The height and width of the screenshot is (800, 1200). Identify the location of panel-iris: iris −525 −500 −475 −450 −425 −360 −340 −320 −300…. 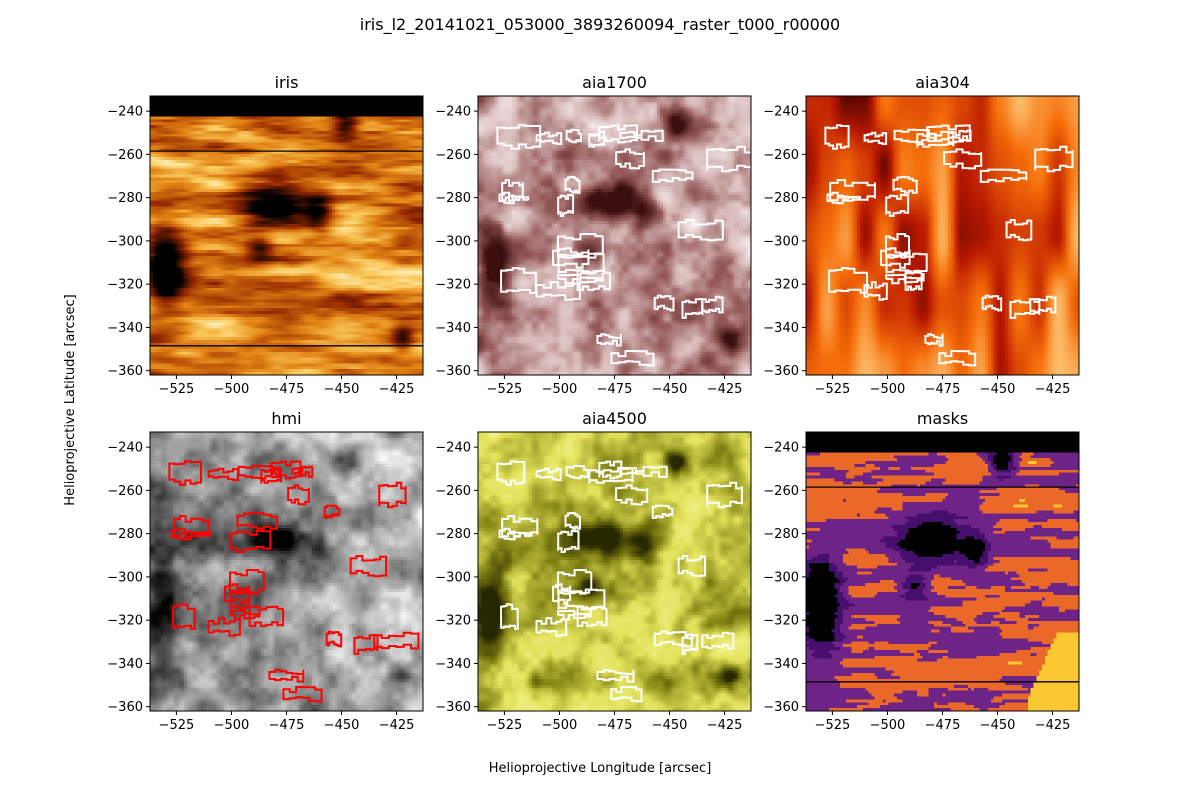
(265, 235).